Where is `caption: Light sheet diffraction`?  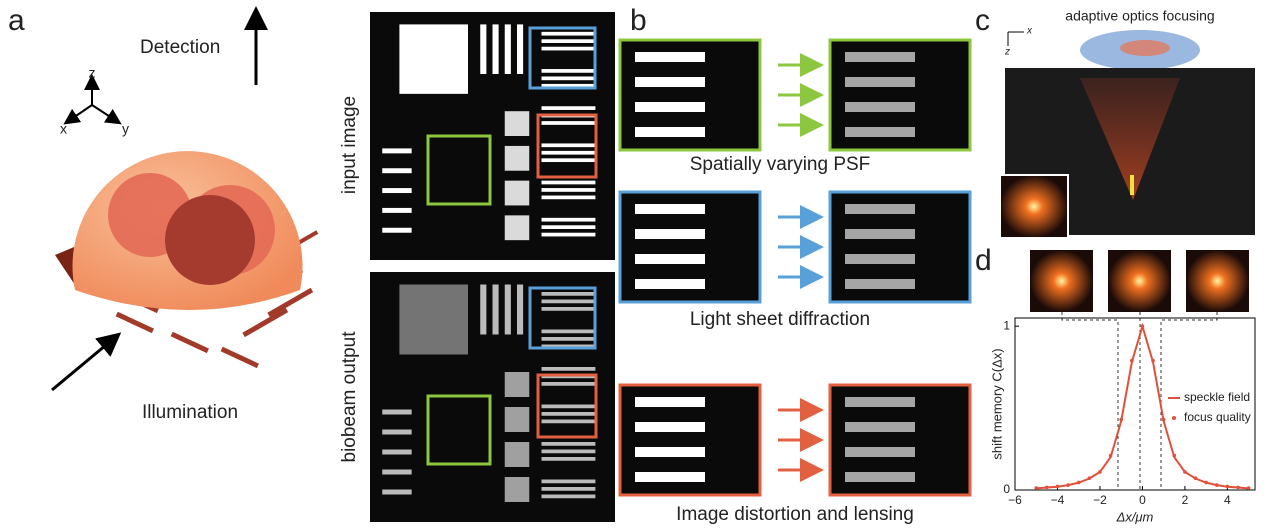
caption: Light sheet diffraction is located at coordinates (780, 319).